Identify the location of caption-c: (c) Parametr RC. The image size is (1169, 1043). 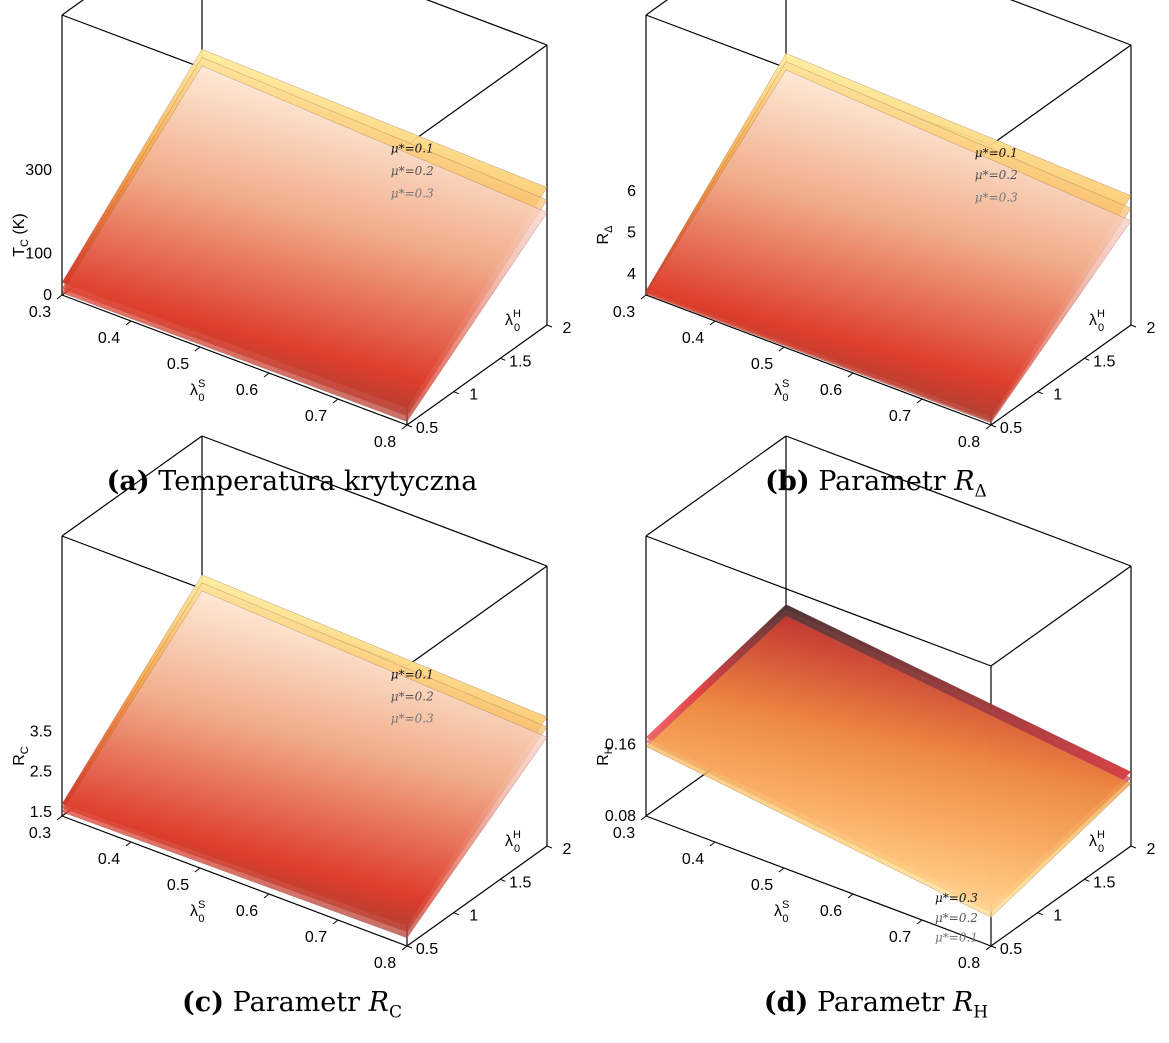
(292, 1004).